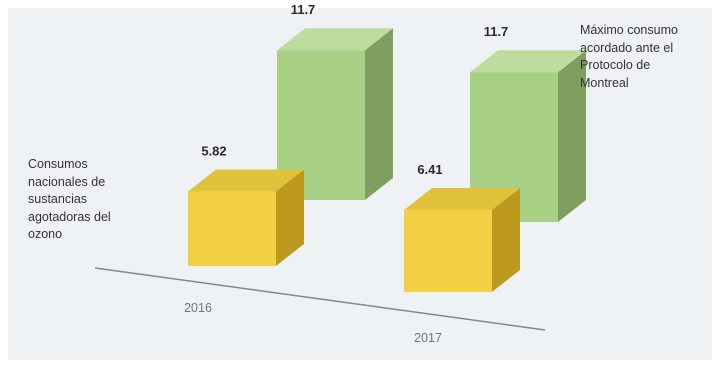 The width and height of the screenshot is (723, 375). I want to click on value-label-montreal-max-2017: 11.7, so click(496, 31).